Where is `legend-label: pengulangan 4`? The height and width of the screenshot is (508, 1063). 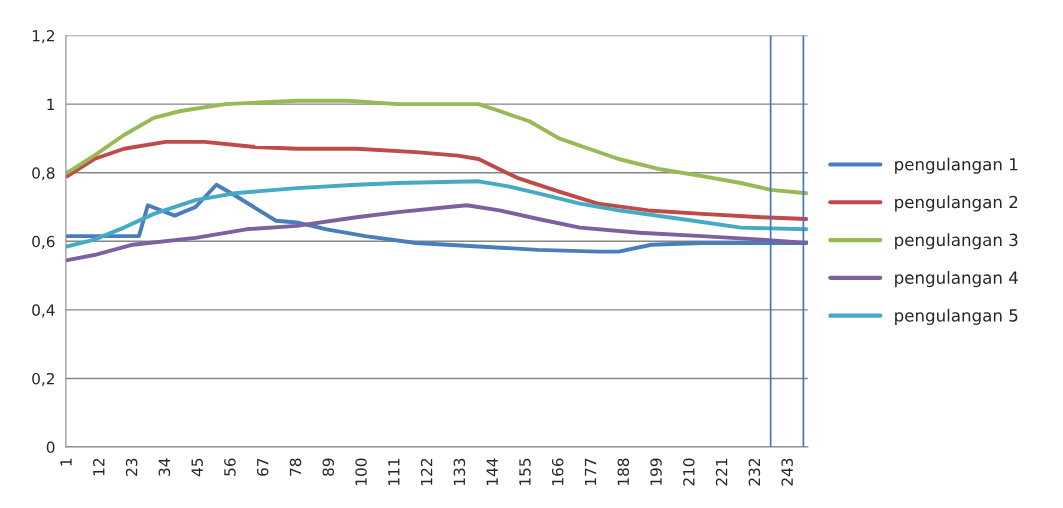 legend-label: pengulangan 4 is located at coordinates (956, 279).